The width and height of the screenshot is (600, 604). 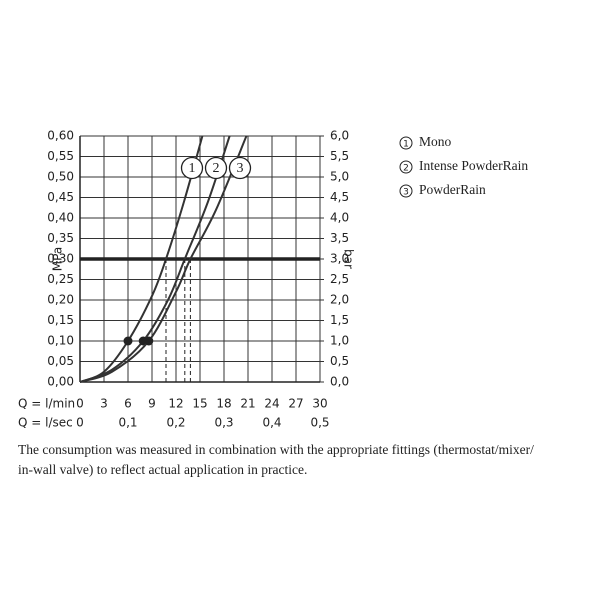 I want to click on y-tick-label: 0,05, so click(x=60, y=361).